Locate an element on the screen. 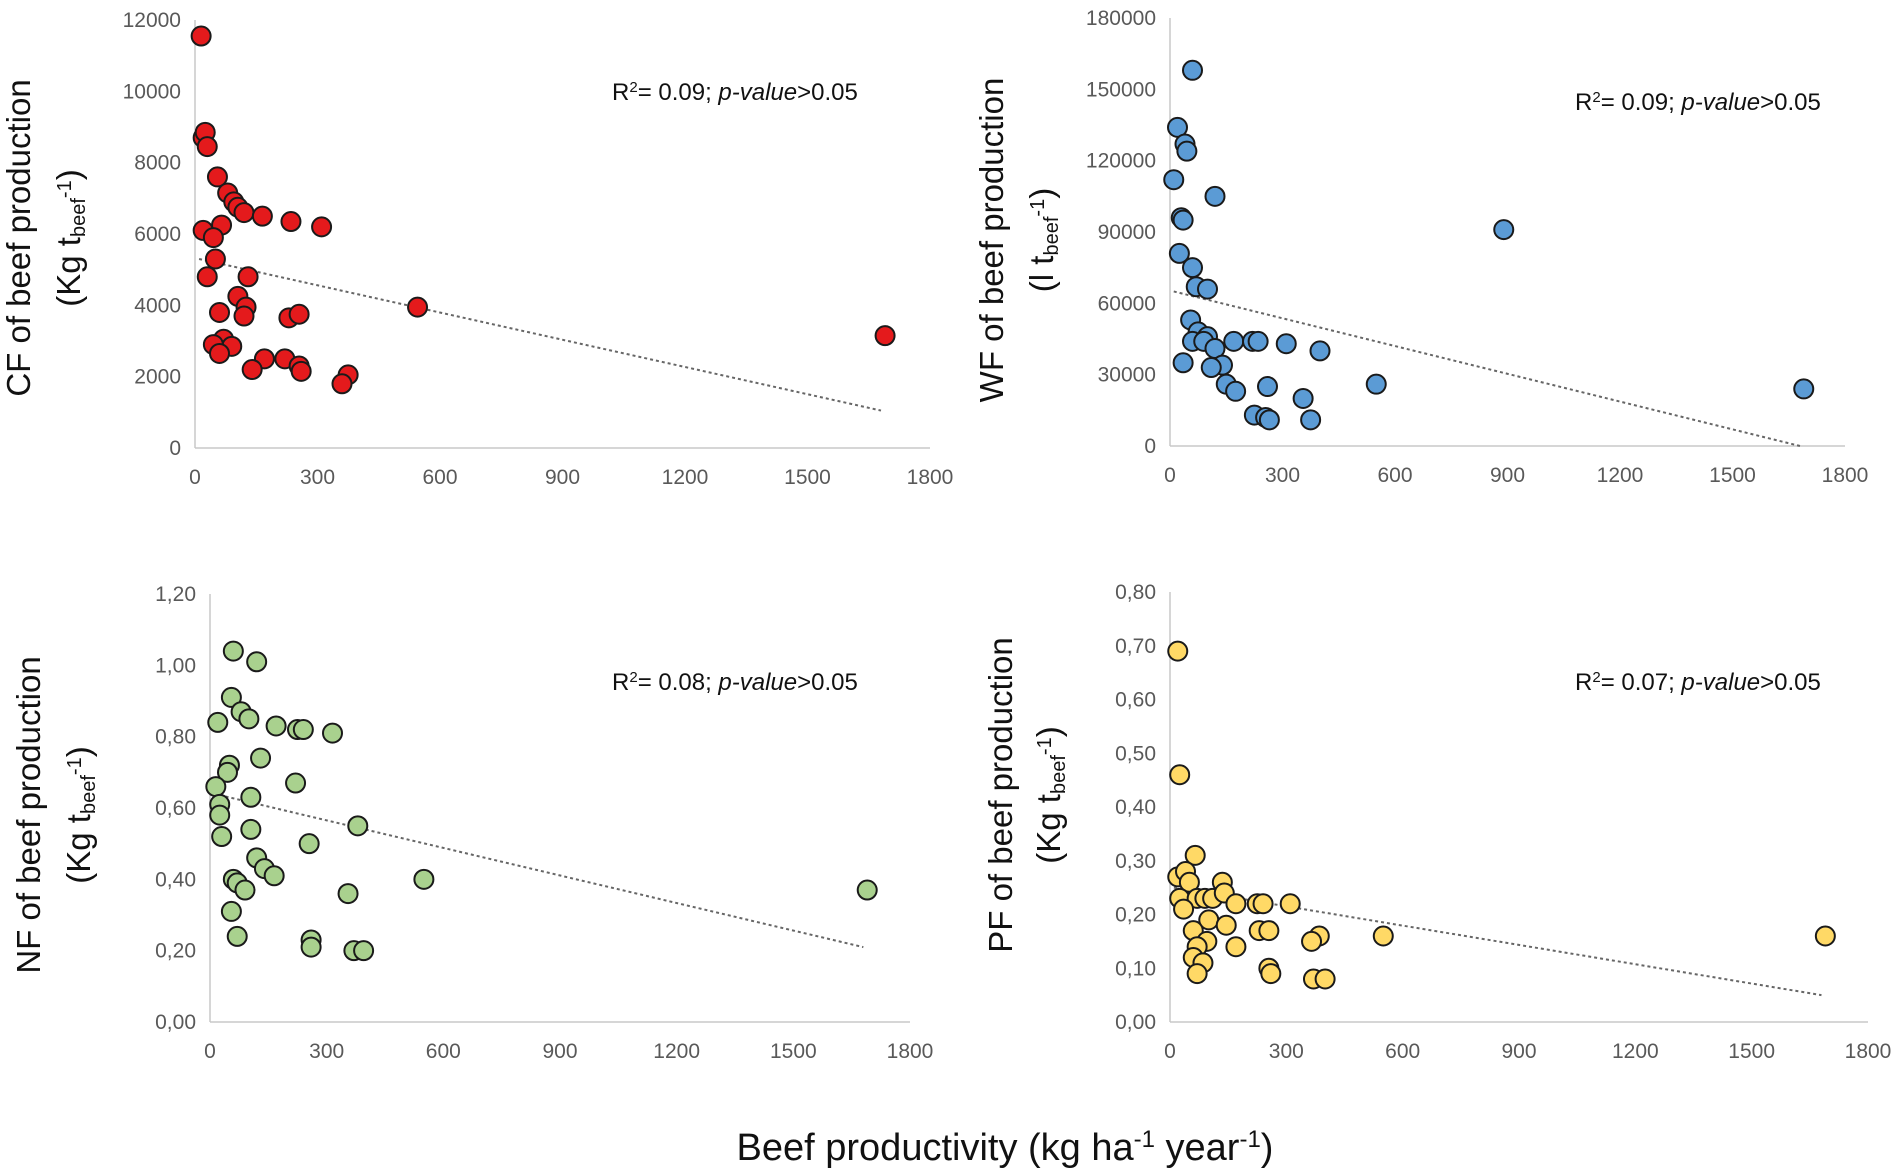  cf-y-label-line1: CF of beef production is located at coordinates (18, 237).